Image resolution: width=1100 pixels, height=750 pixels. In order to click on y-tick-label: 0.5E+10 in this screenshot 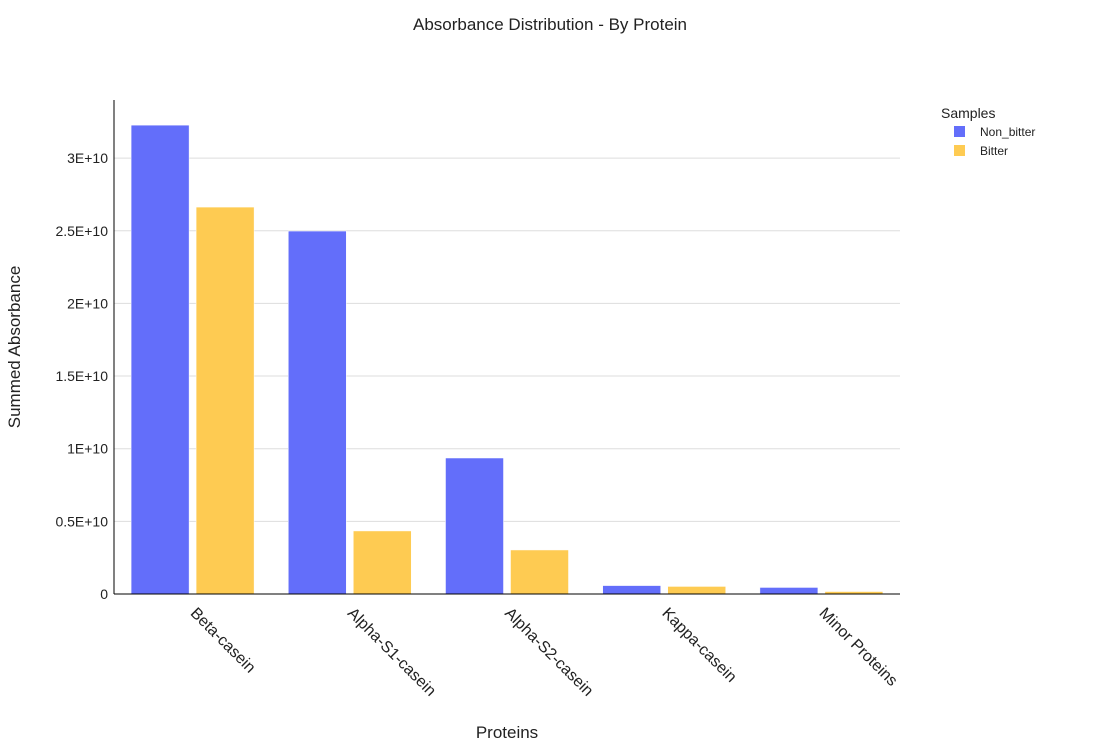, I will do `click(81, 521)`.